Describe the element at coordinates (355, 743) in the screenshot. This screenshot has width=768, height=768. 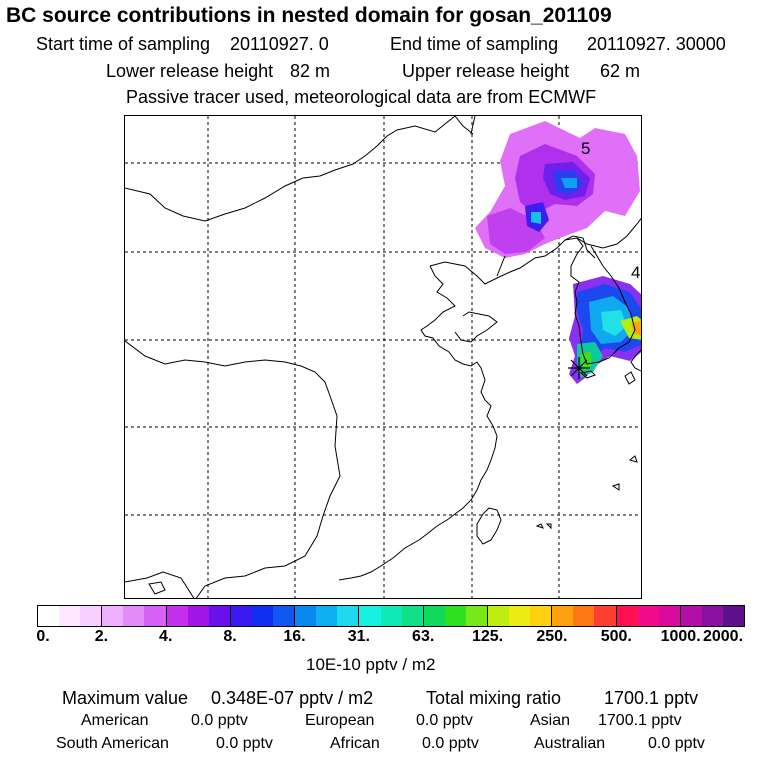
I see `region-name: African` at that location.